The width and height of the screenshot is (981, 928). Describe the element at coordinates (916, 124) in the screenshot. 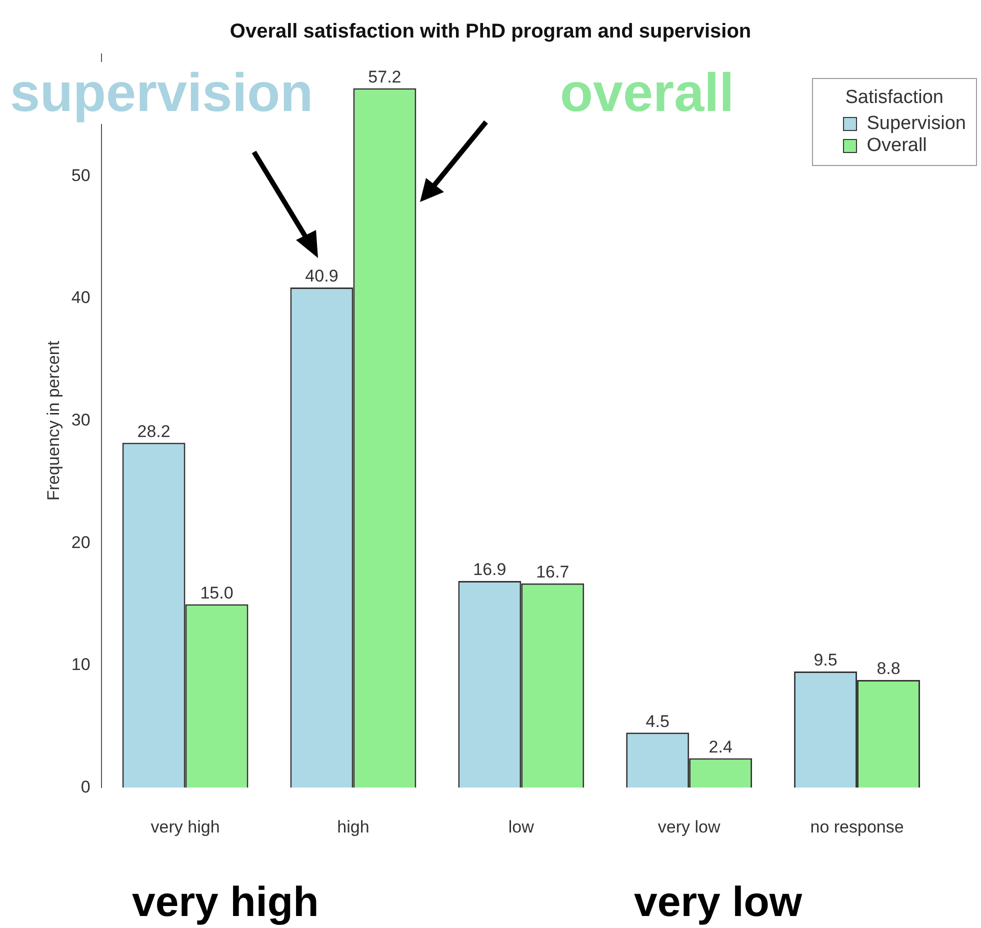

I see `legend-label: Supervision` at that location.